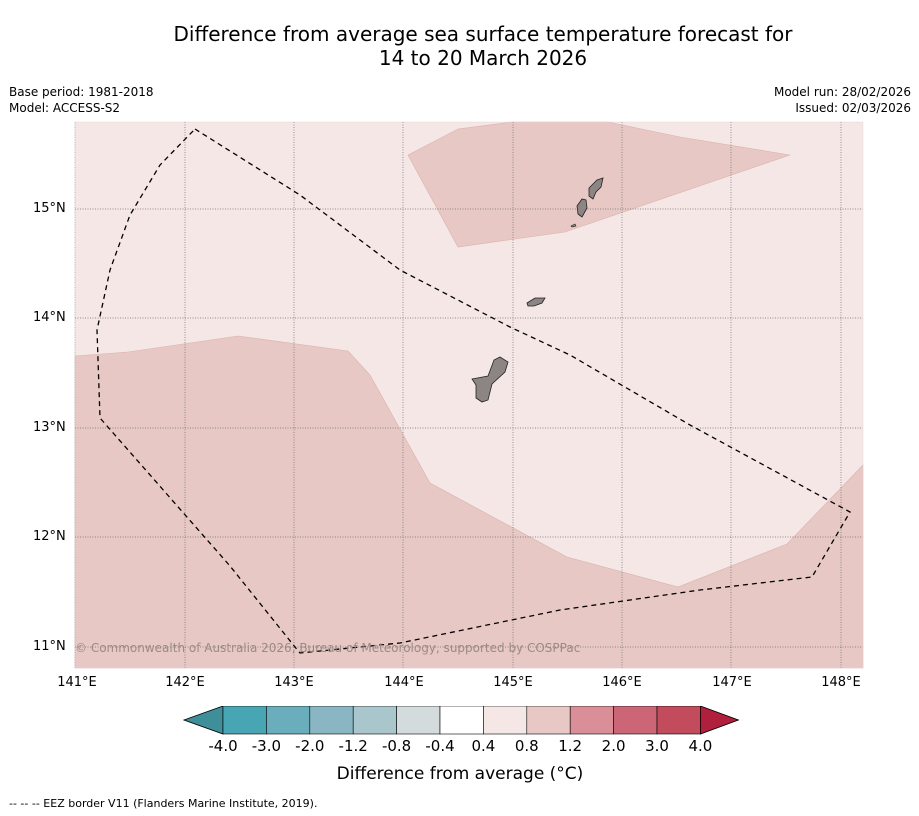  I want to click on title-line-2: 14 to 20 March 2026, so click(483, 58).